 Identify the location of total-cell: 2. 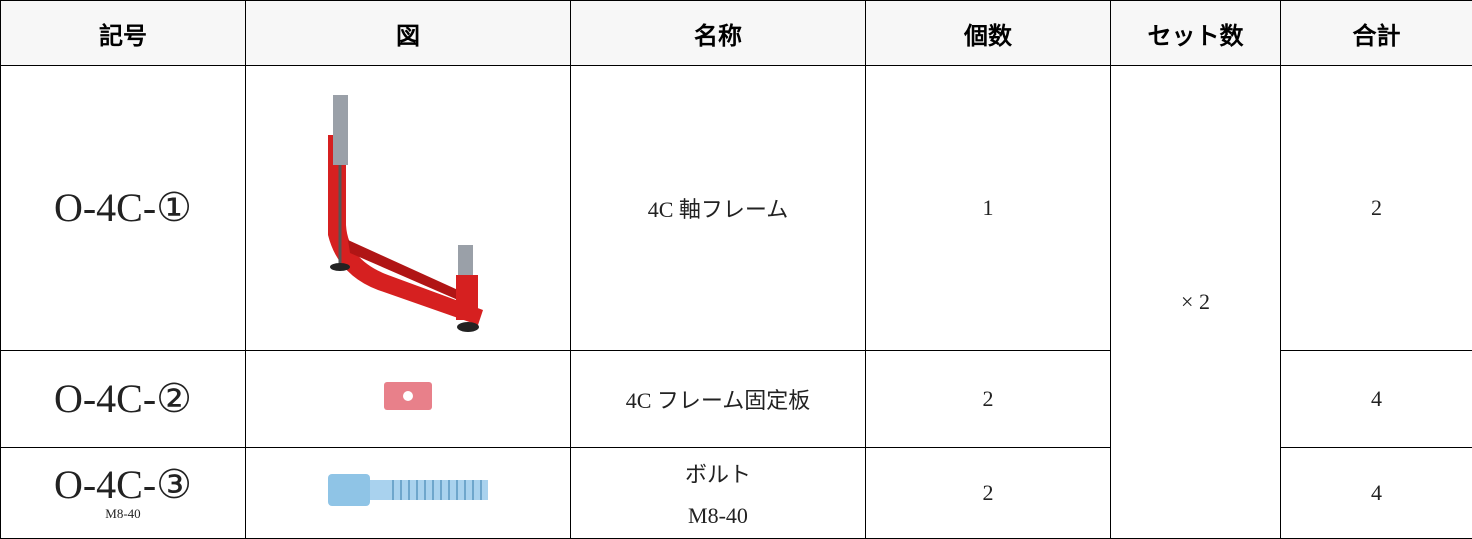
(1376, 208).